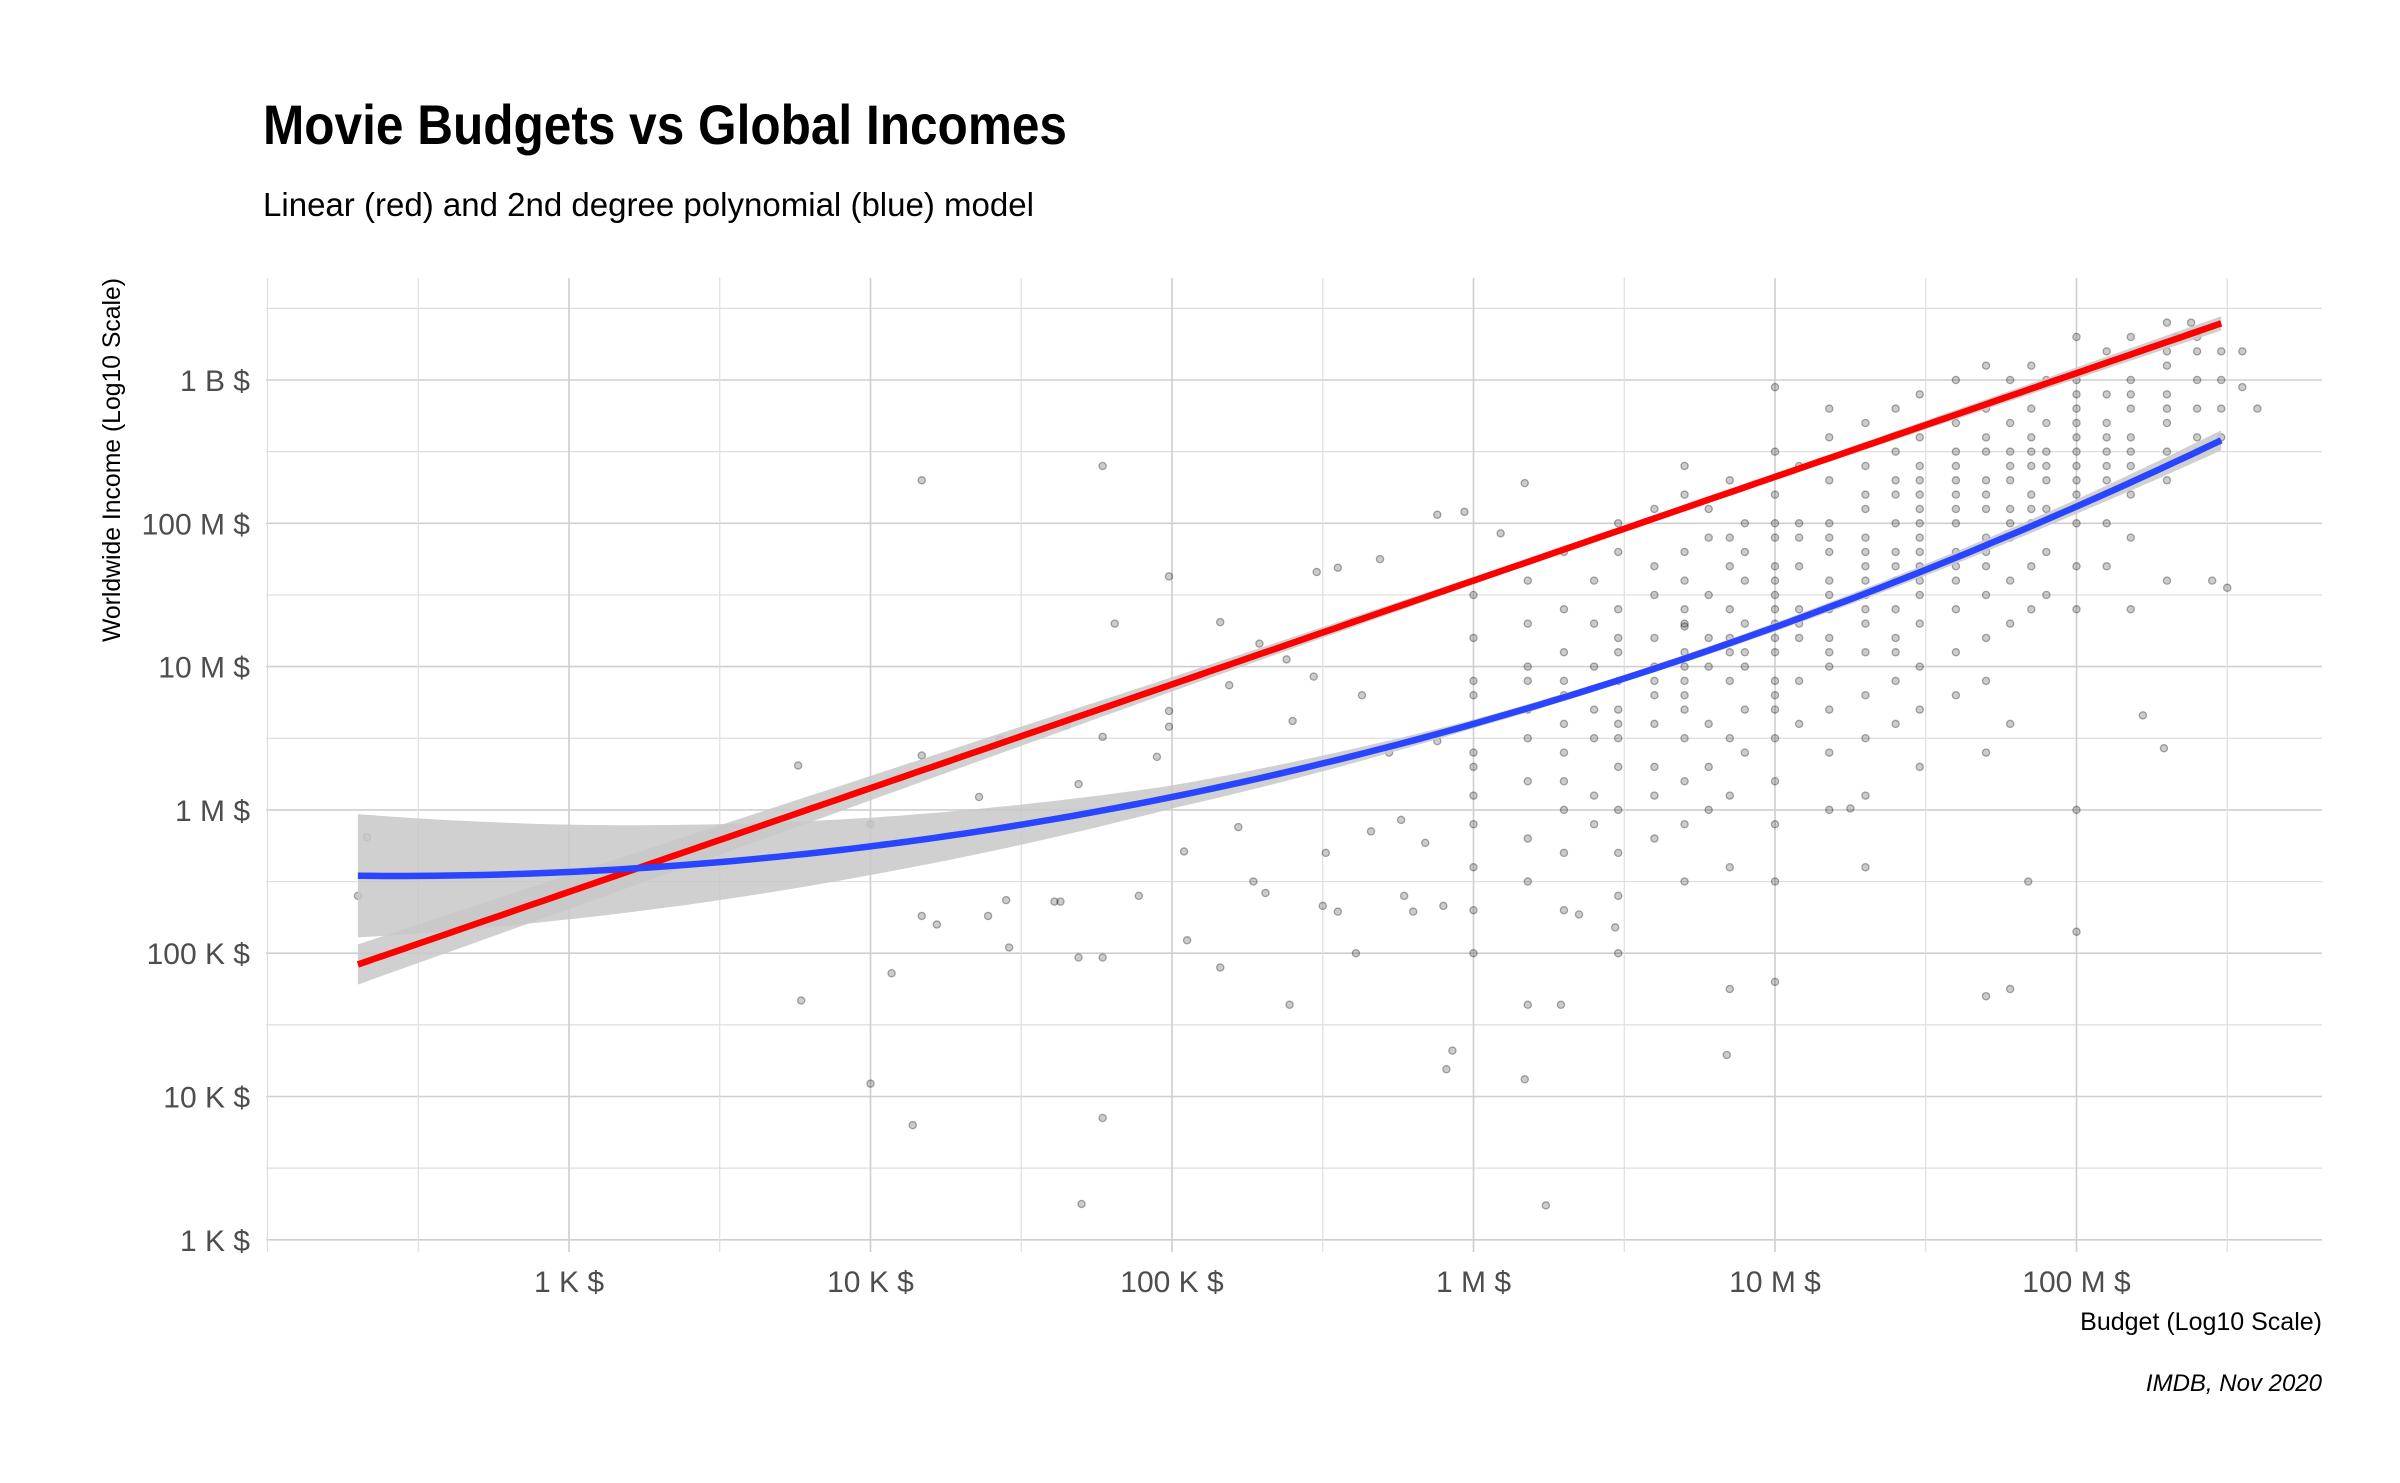  What do you see at coordinates (112, 460) in the screenshot?
I see `y-axis-title: Worldwide Income (Log10 Scale)` at bounding box center [112, 460].